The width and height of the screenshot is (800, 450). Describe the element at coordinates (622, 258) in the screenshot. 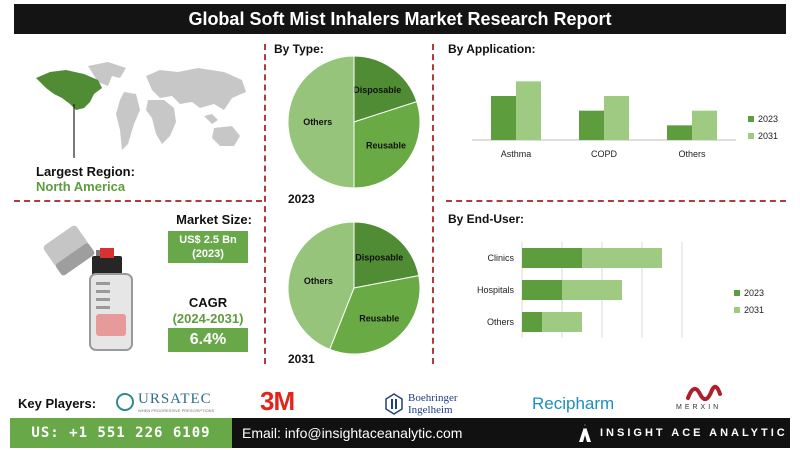

I see `end-user-bar-clinics-2031` at that location.